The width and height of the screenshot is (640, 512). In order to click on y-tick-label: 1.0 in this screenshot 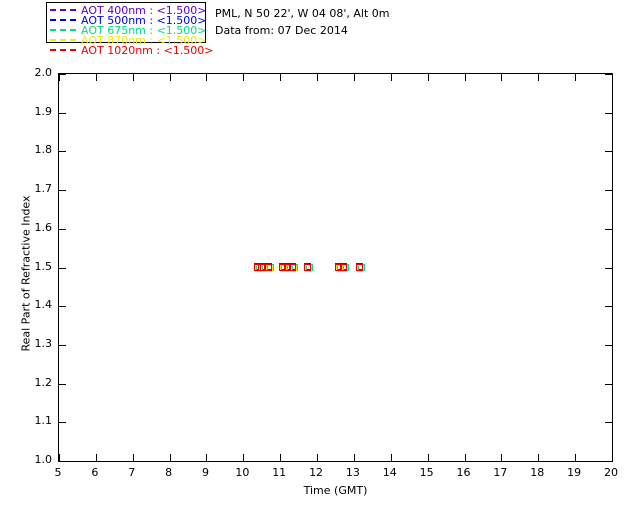, I will do `click(43, 459)`.